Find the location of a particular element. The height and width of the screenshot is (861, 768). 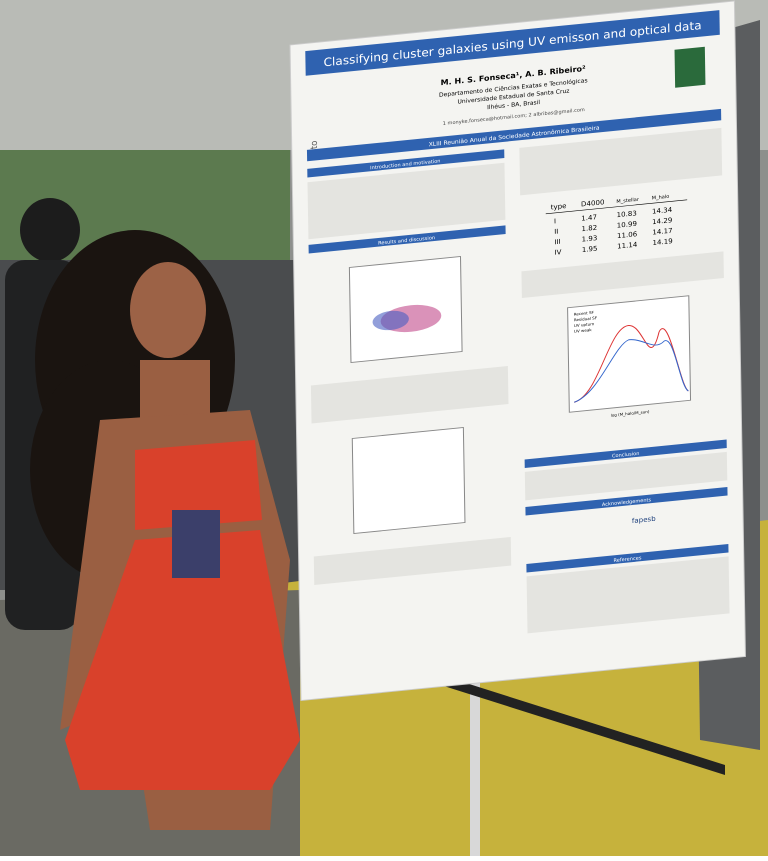

plot-curve is located at coordinates (631, 371).